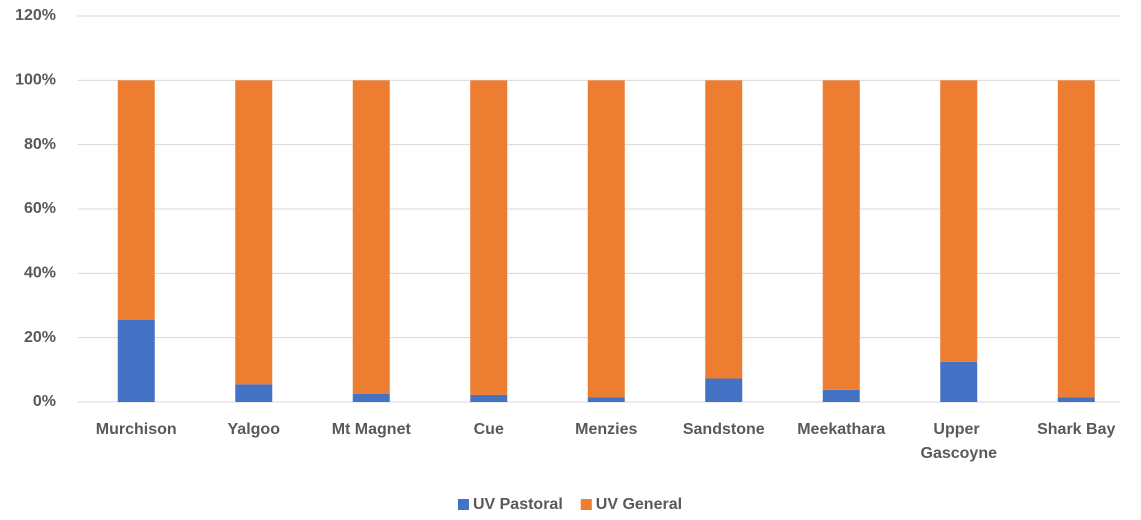  What do you see at coordinates (1076, 429) in the screenshot?
I see `x-tick-label: Shark Bay` at bounding box center [1076, 429].